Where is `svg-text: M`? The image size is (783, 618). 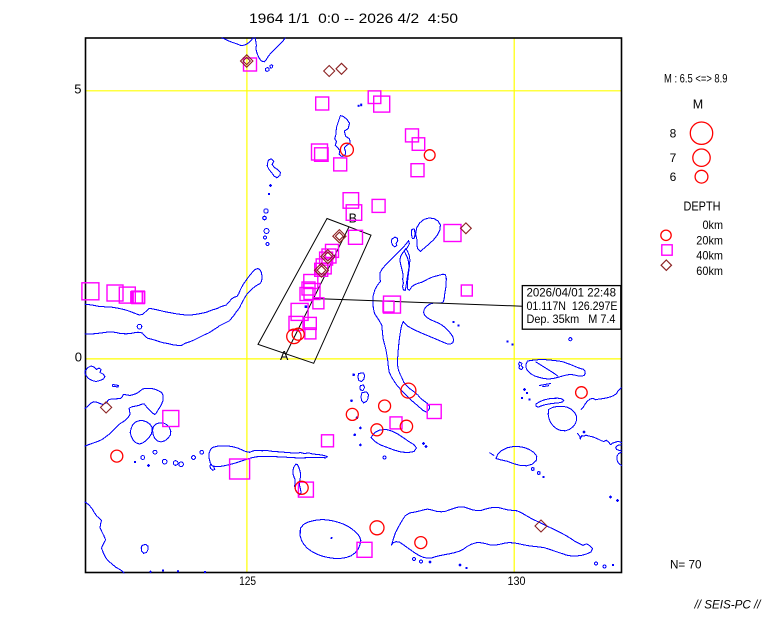
svg-text: M is located at coordinates (698, 105).